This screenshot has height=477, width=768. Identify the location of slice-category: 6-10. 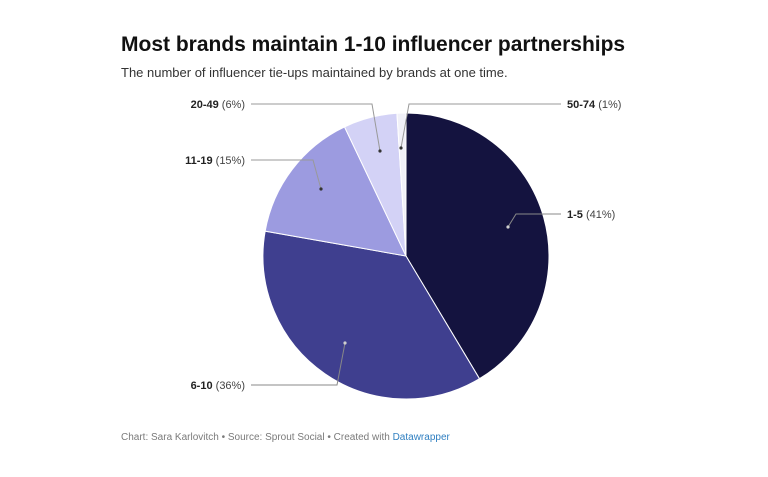
(202, 386).